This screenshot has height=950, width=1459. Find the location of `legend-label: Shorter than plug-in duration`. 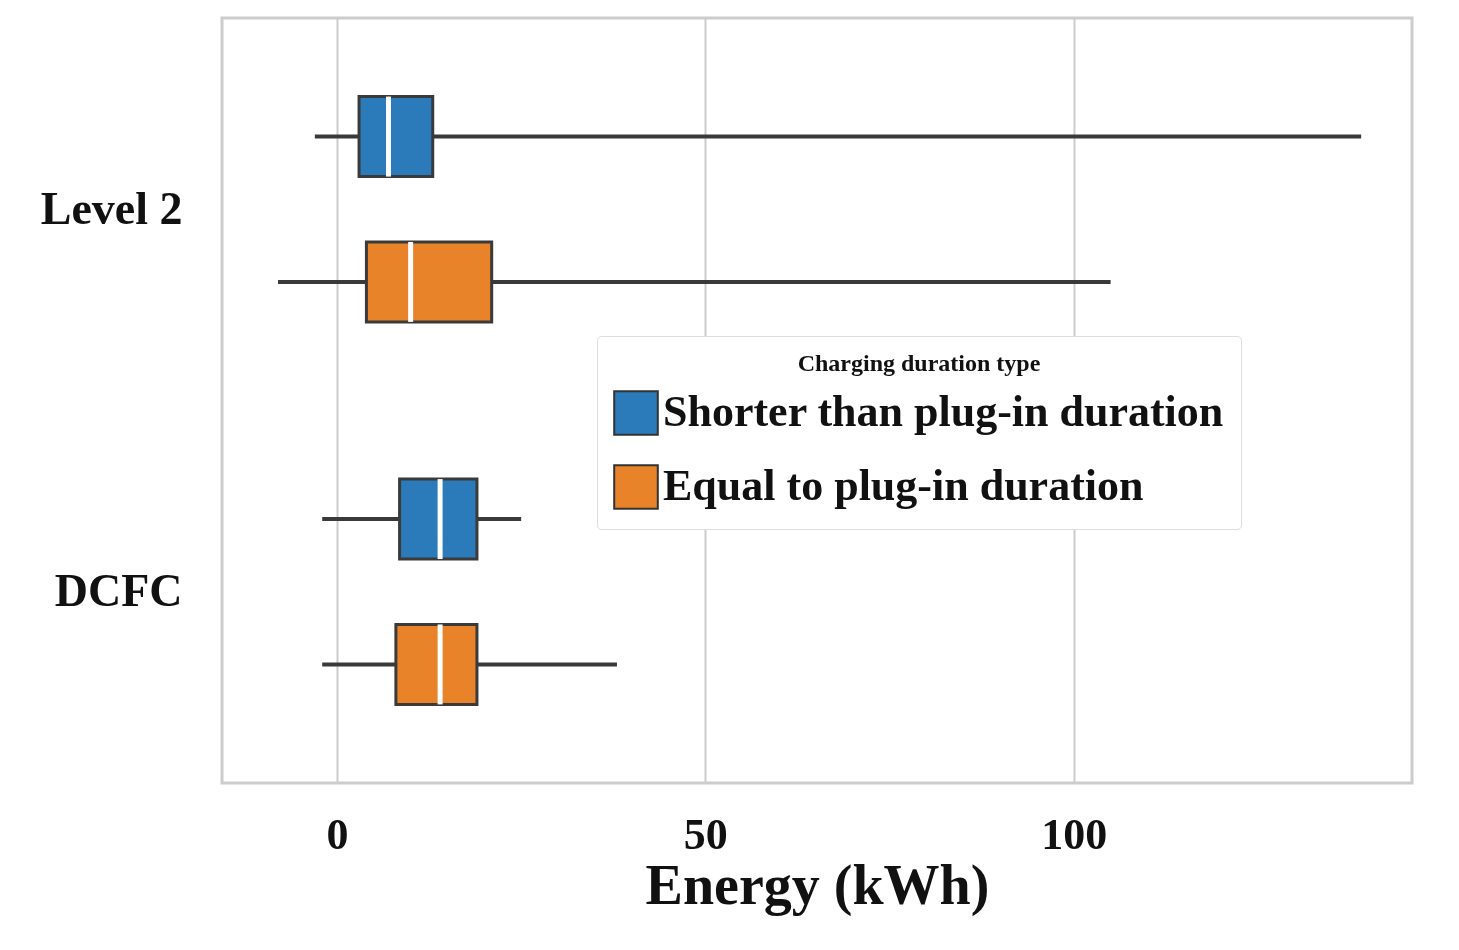

legend-label: Shorter than plug-in duration is located at coordinates (943, 411).